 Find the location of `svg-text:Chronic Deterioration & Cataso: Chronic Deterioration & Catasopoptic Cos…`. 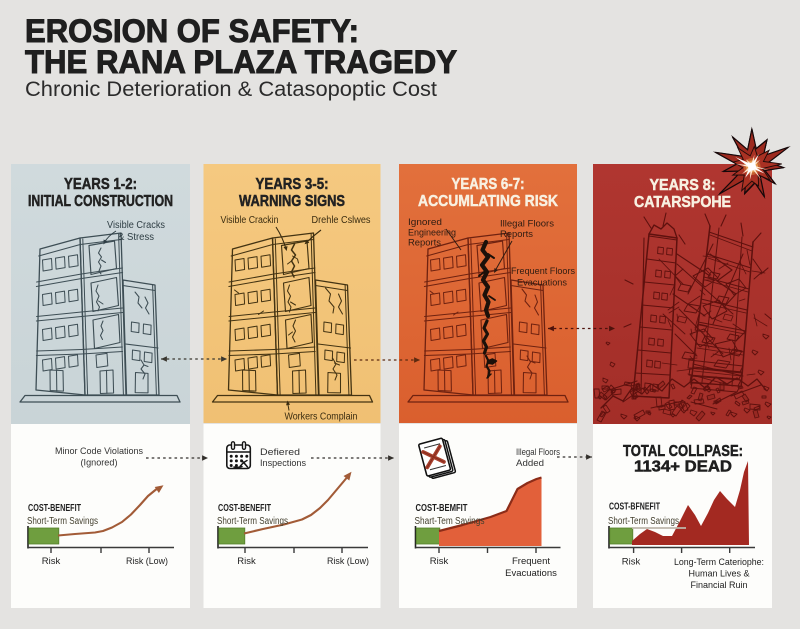

svg-text:Chronic Deterioration & Cataso: Chronic Deterioration & Catasopoptic Cos… is located at coordinates (231, 89).